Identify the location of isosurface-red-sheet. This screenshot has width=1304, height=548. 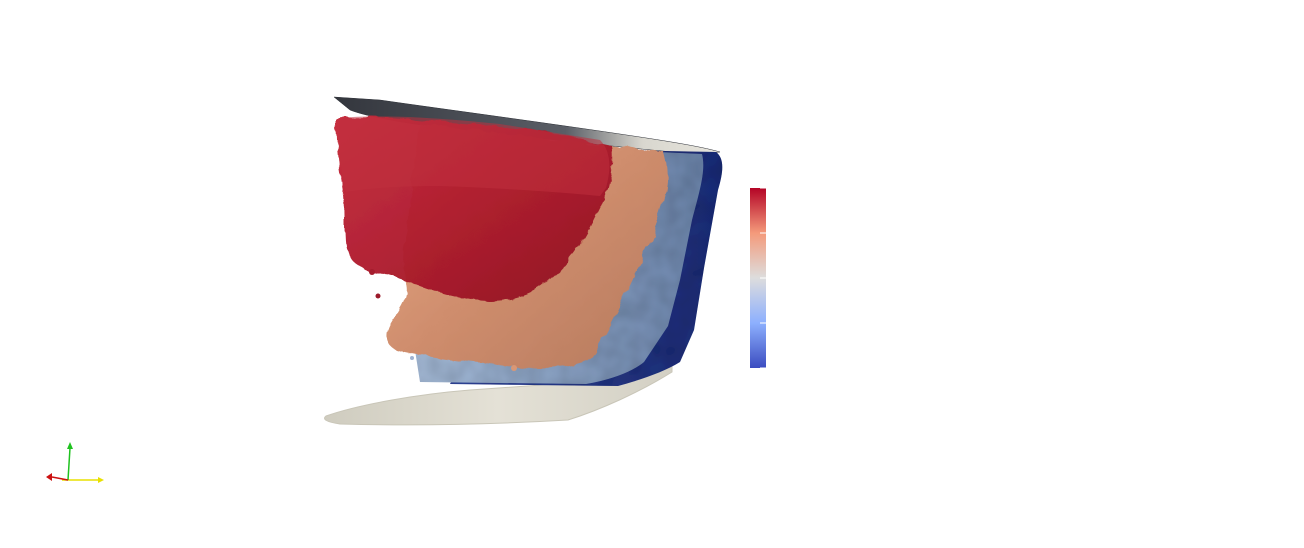
(474, 156).